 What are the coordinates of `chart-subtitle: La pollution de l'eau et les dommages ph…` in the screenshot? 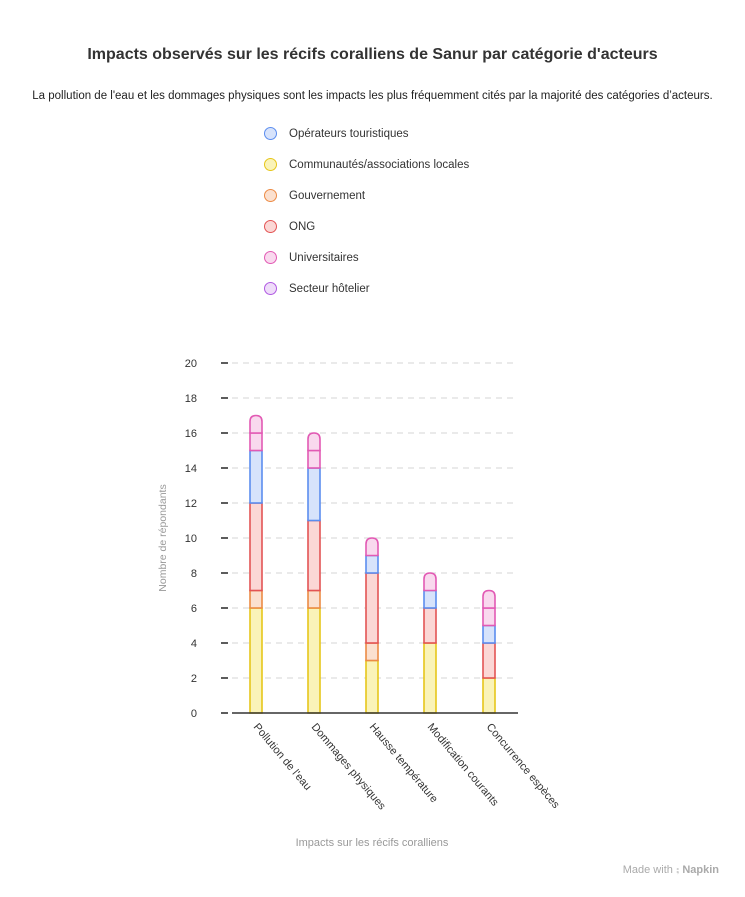 It's located at (372, 96).